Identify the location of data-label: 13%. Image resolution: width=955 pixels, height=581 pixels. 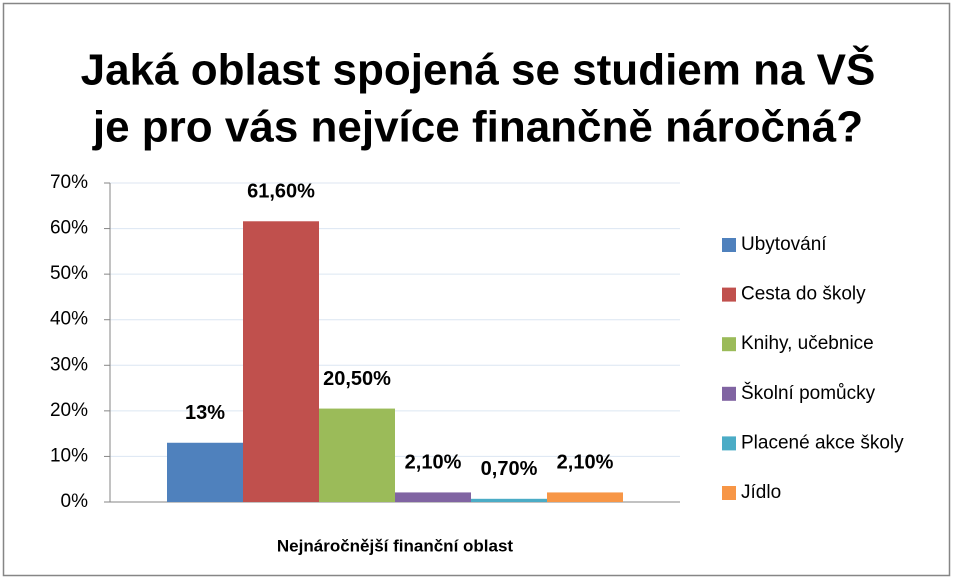
(205, 413).